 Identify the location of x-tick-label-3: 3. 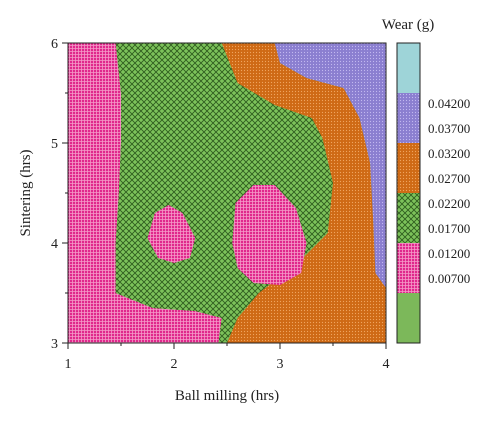
(280, 364).